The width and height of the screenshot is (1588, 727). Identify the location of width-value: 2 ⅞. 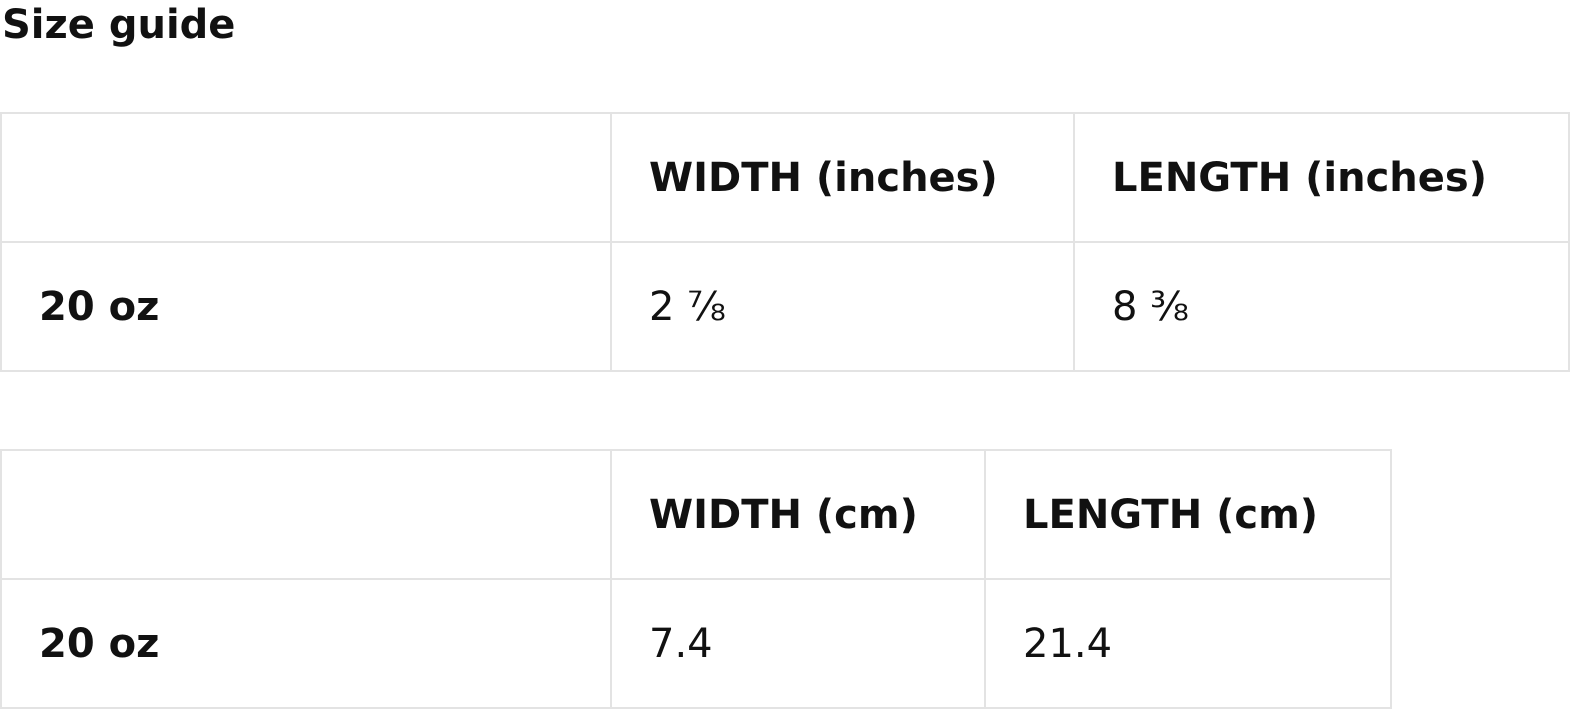
(842, 306).